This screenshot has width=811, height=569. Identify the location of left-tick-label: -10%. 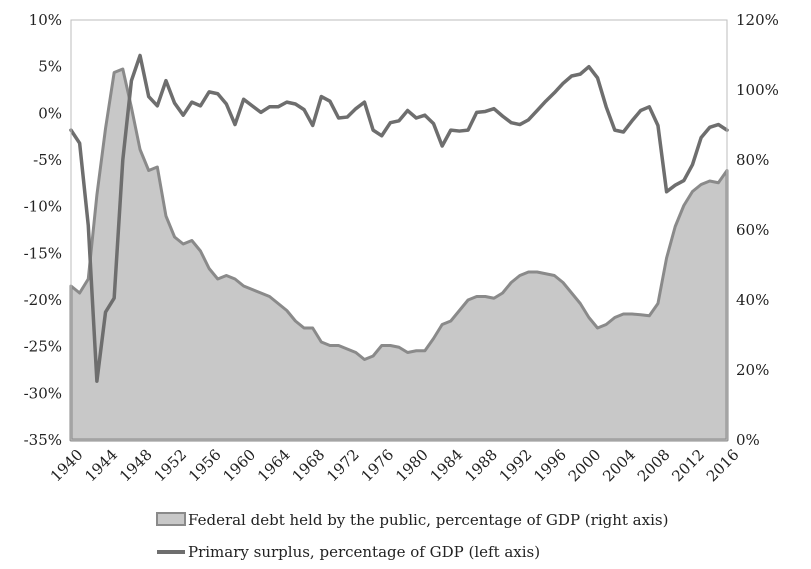
(43, 207).